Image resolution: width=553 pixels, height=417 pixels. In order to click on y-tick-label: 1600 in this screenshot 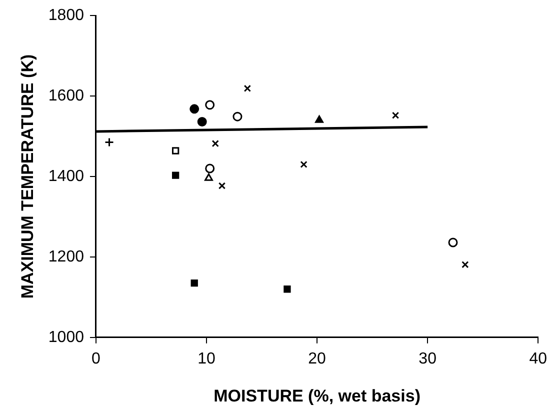, I will do `click(66, 95)`.